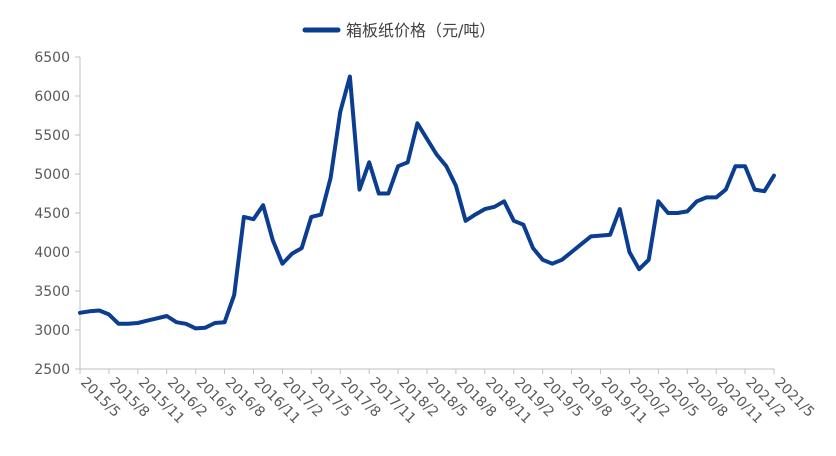  I want to click on legend: 箱板纸价格（元/吨）, so click(398, 30).